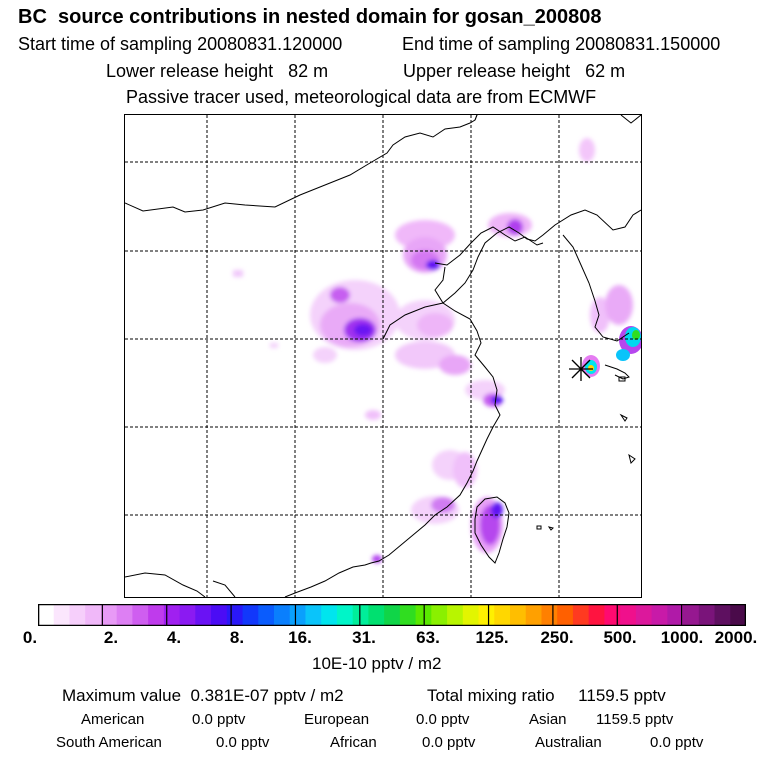  I want to click on european-label: European, so click(337, 719).